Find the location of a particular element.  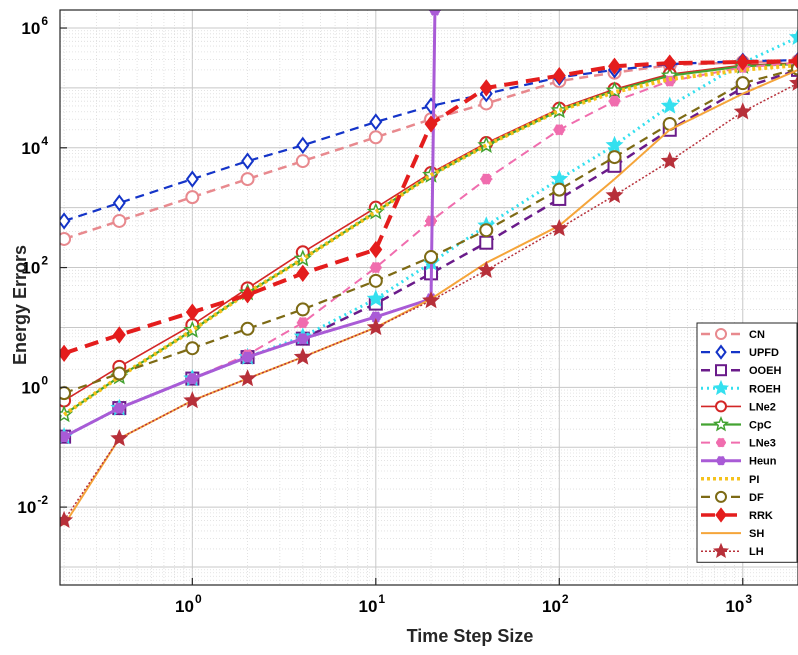

y-tick-label: 10² is located at coordinates (34, 266).